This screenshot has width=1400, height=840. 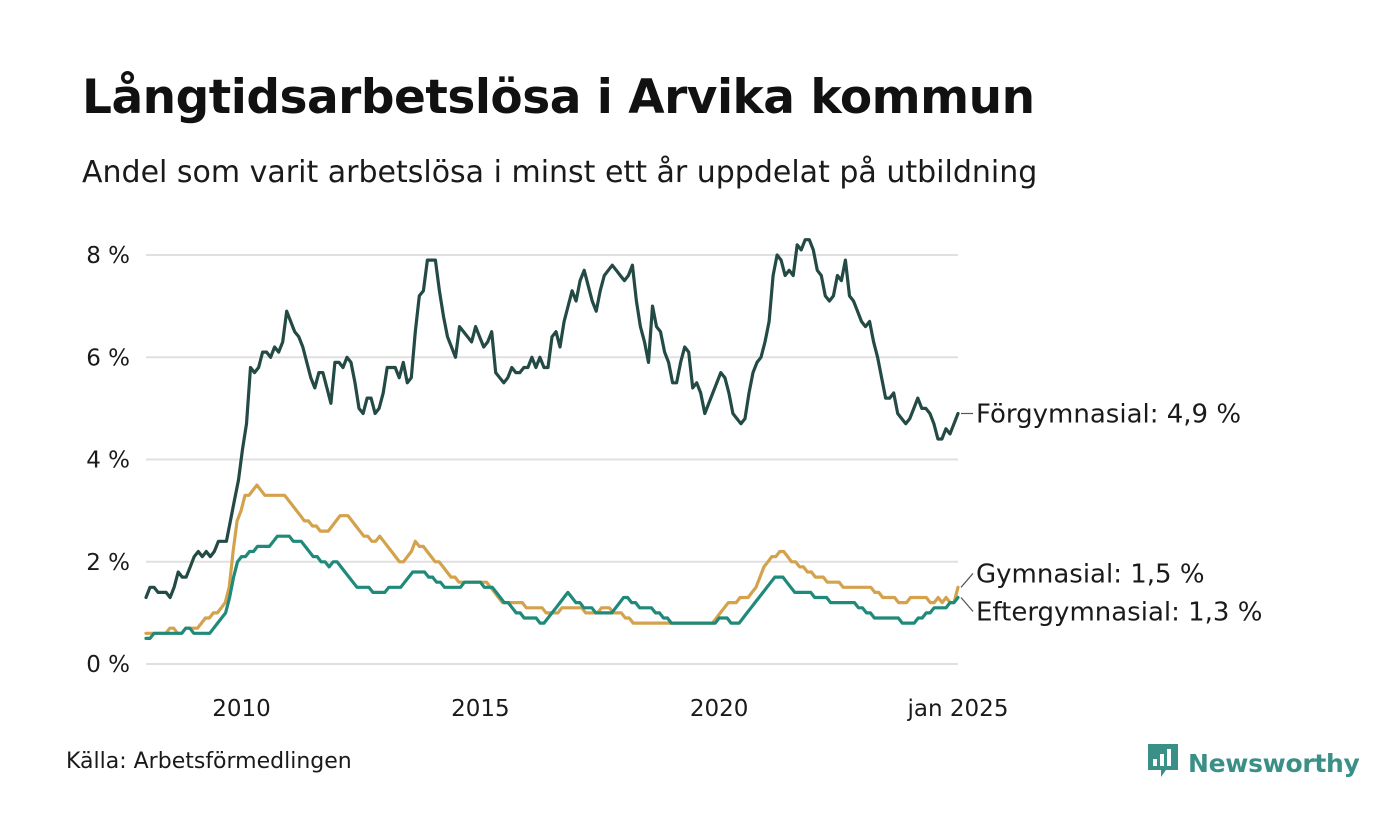 What do you see at coordinates (209, 761) in the screenshot?
I see `source-text: Källa: Arbetsförmedlingen` at bounding box center [209, 761].